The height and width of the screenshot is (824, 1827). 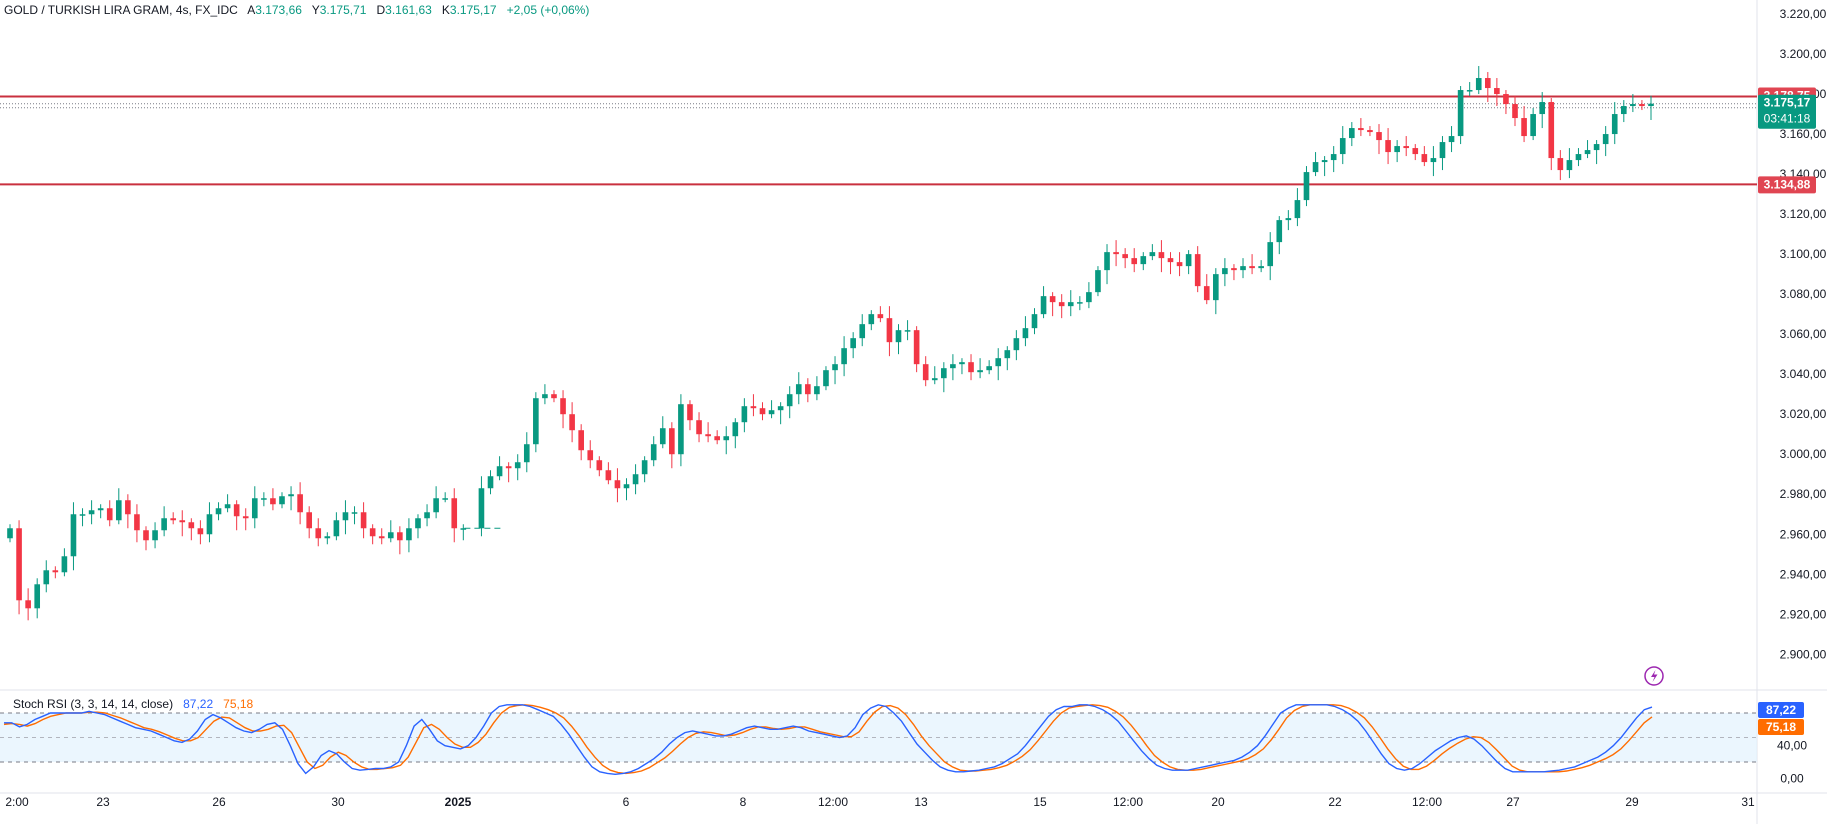 I want to click on price-tick-label: 3.100,00, so click(x=1803, y=254).